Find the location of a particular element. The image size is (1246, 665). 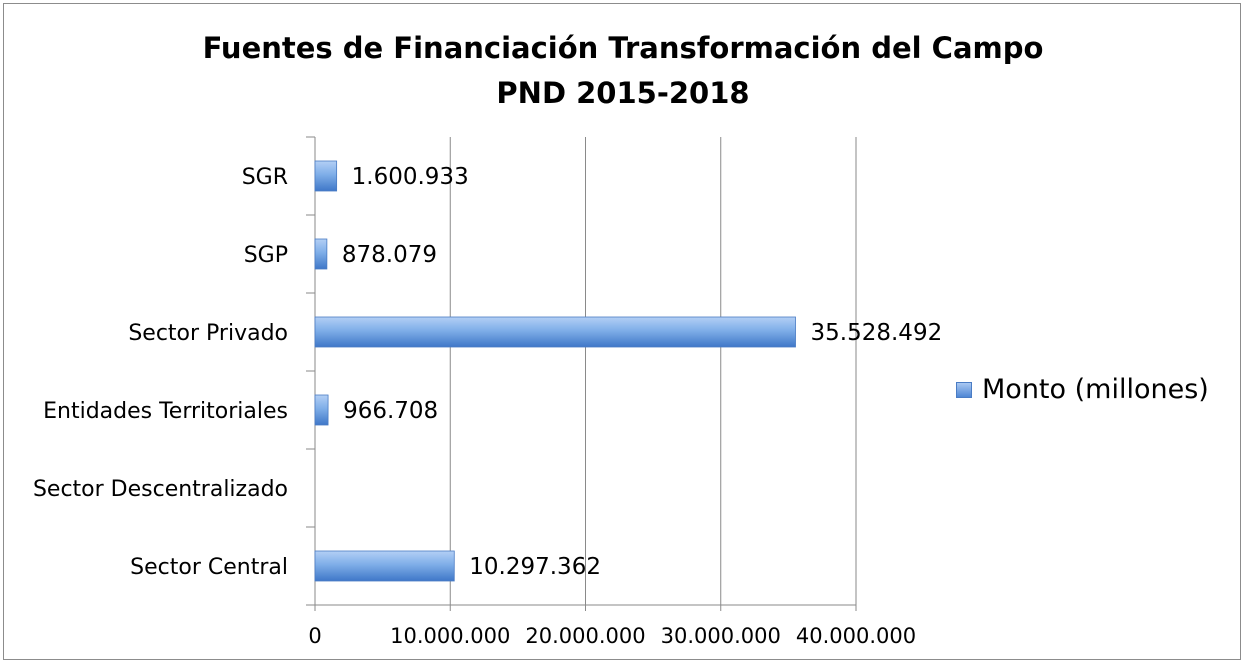

x-tick-label-1: 10.000.000 is located at coordinates (450, 636).